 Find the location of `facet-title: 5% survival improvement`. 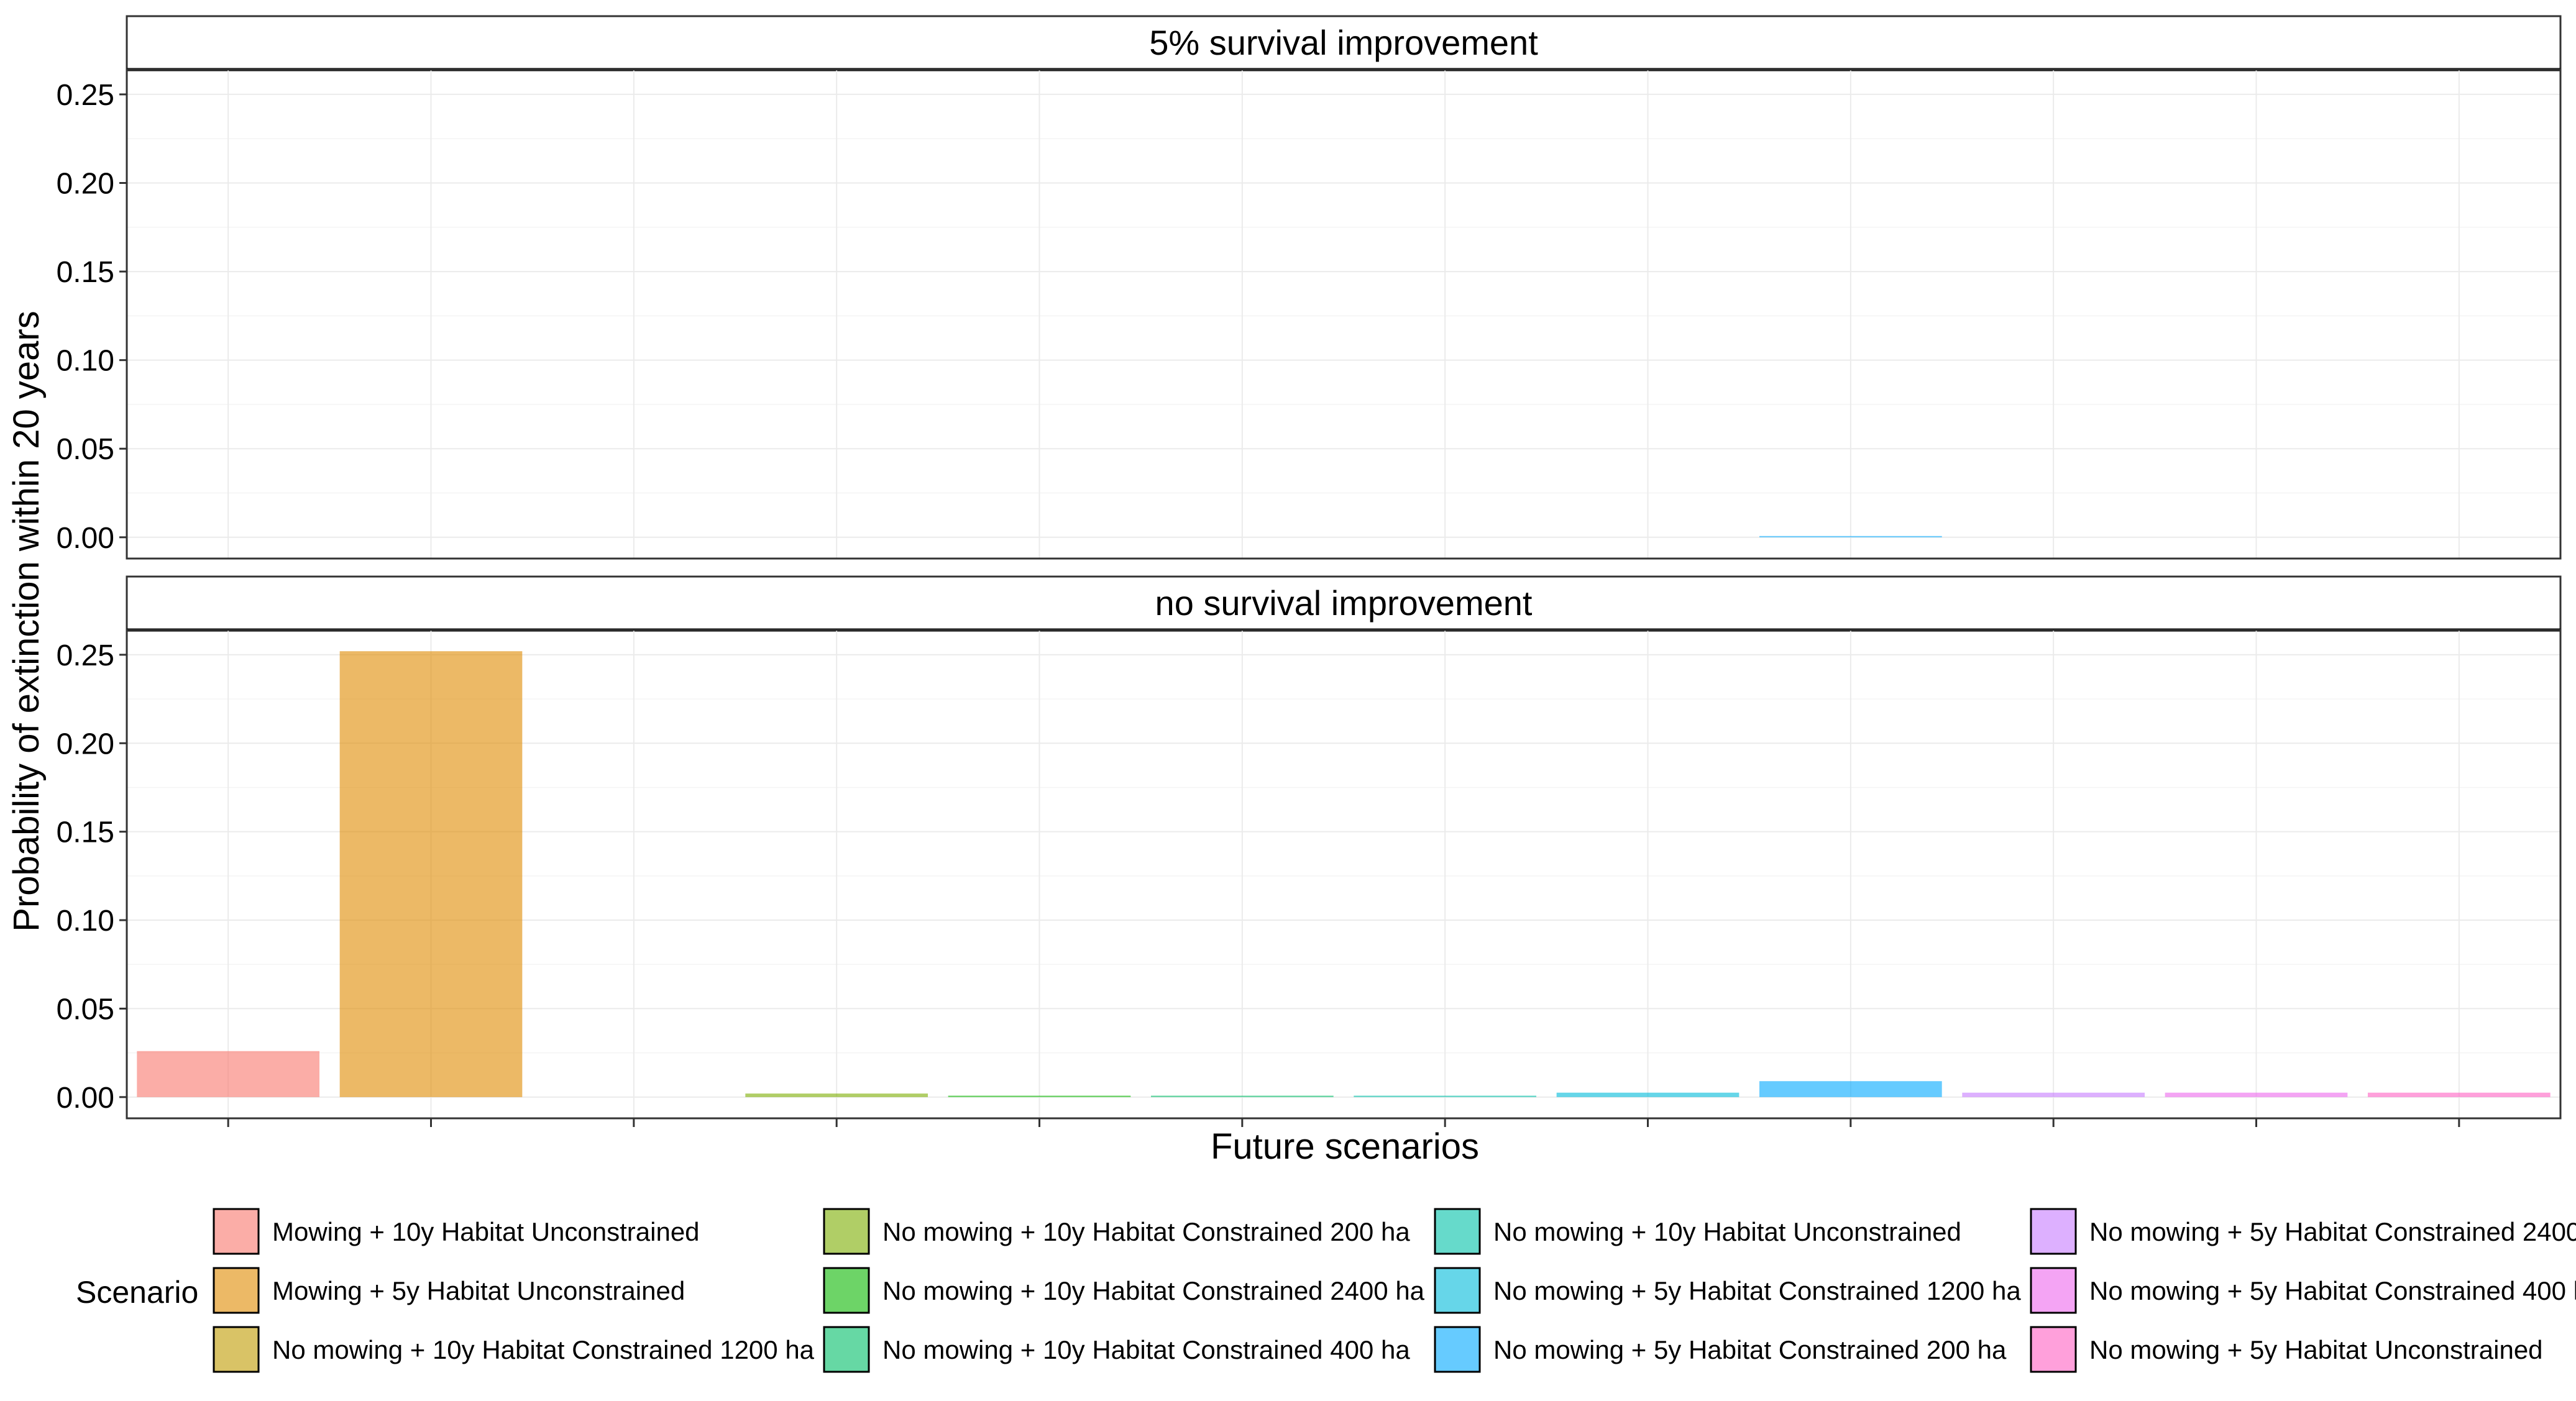

facet-title: 5% survival improvement is located at coordinates (1343, 42).